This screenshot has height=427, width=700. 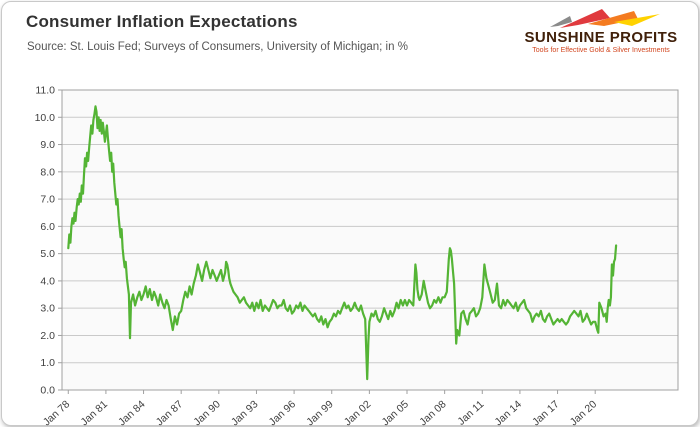 What do you see at coordinates (47, 363) in the screenshot?
I see `y-tick-label: 1.0` at bounding box center [47, 363].